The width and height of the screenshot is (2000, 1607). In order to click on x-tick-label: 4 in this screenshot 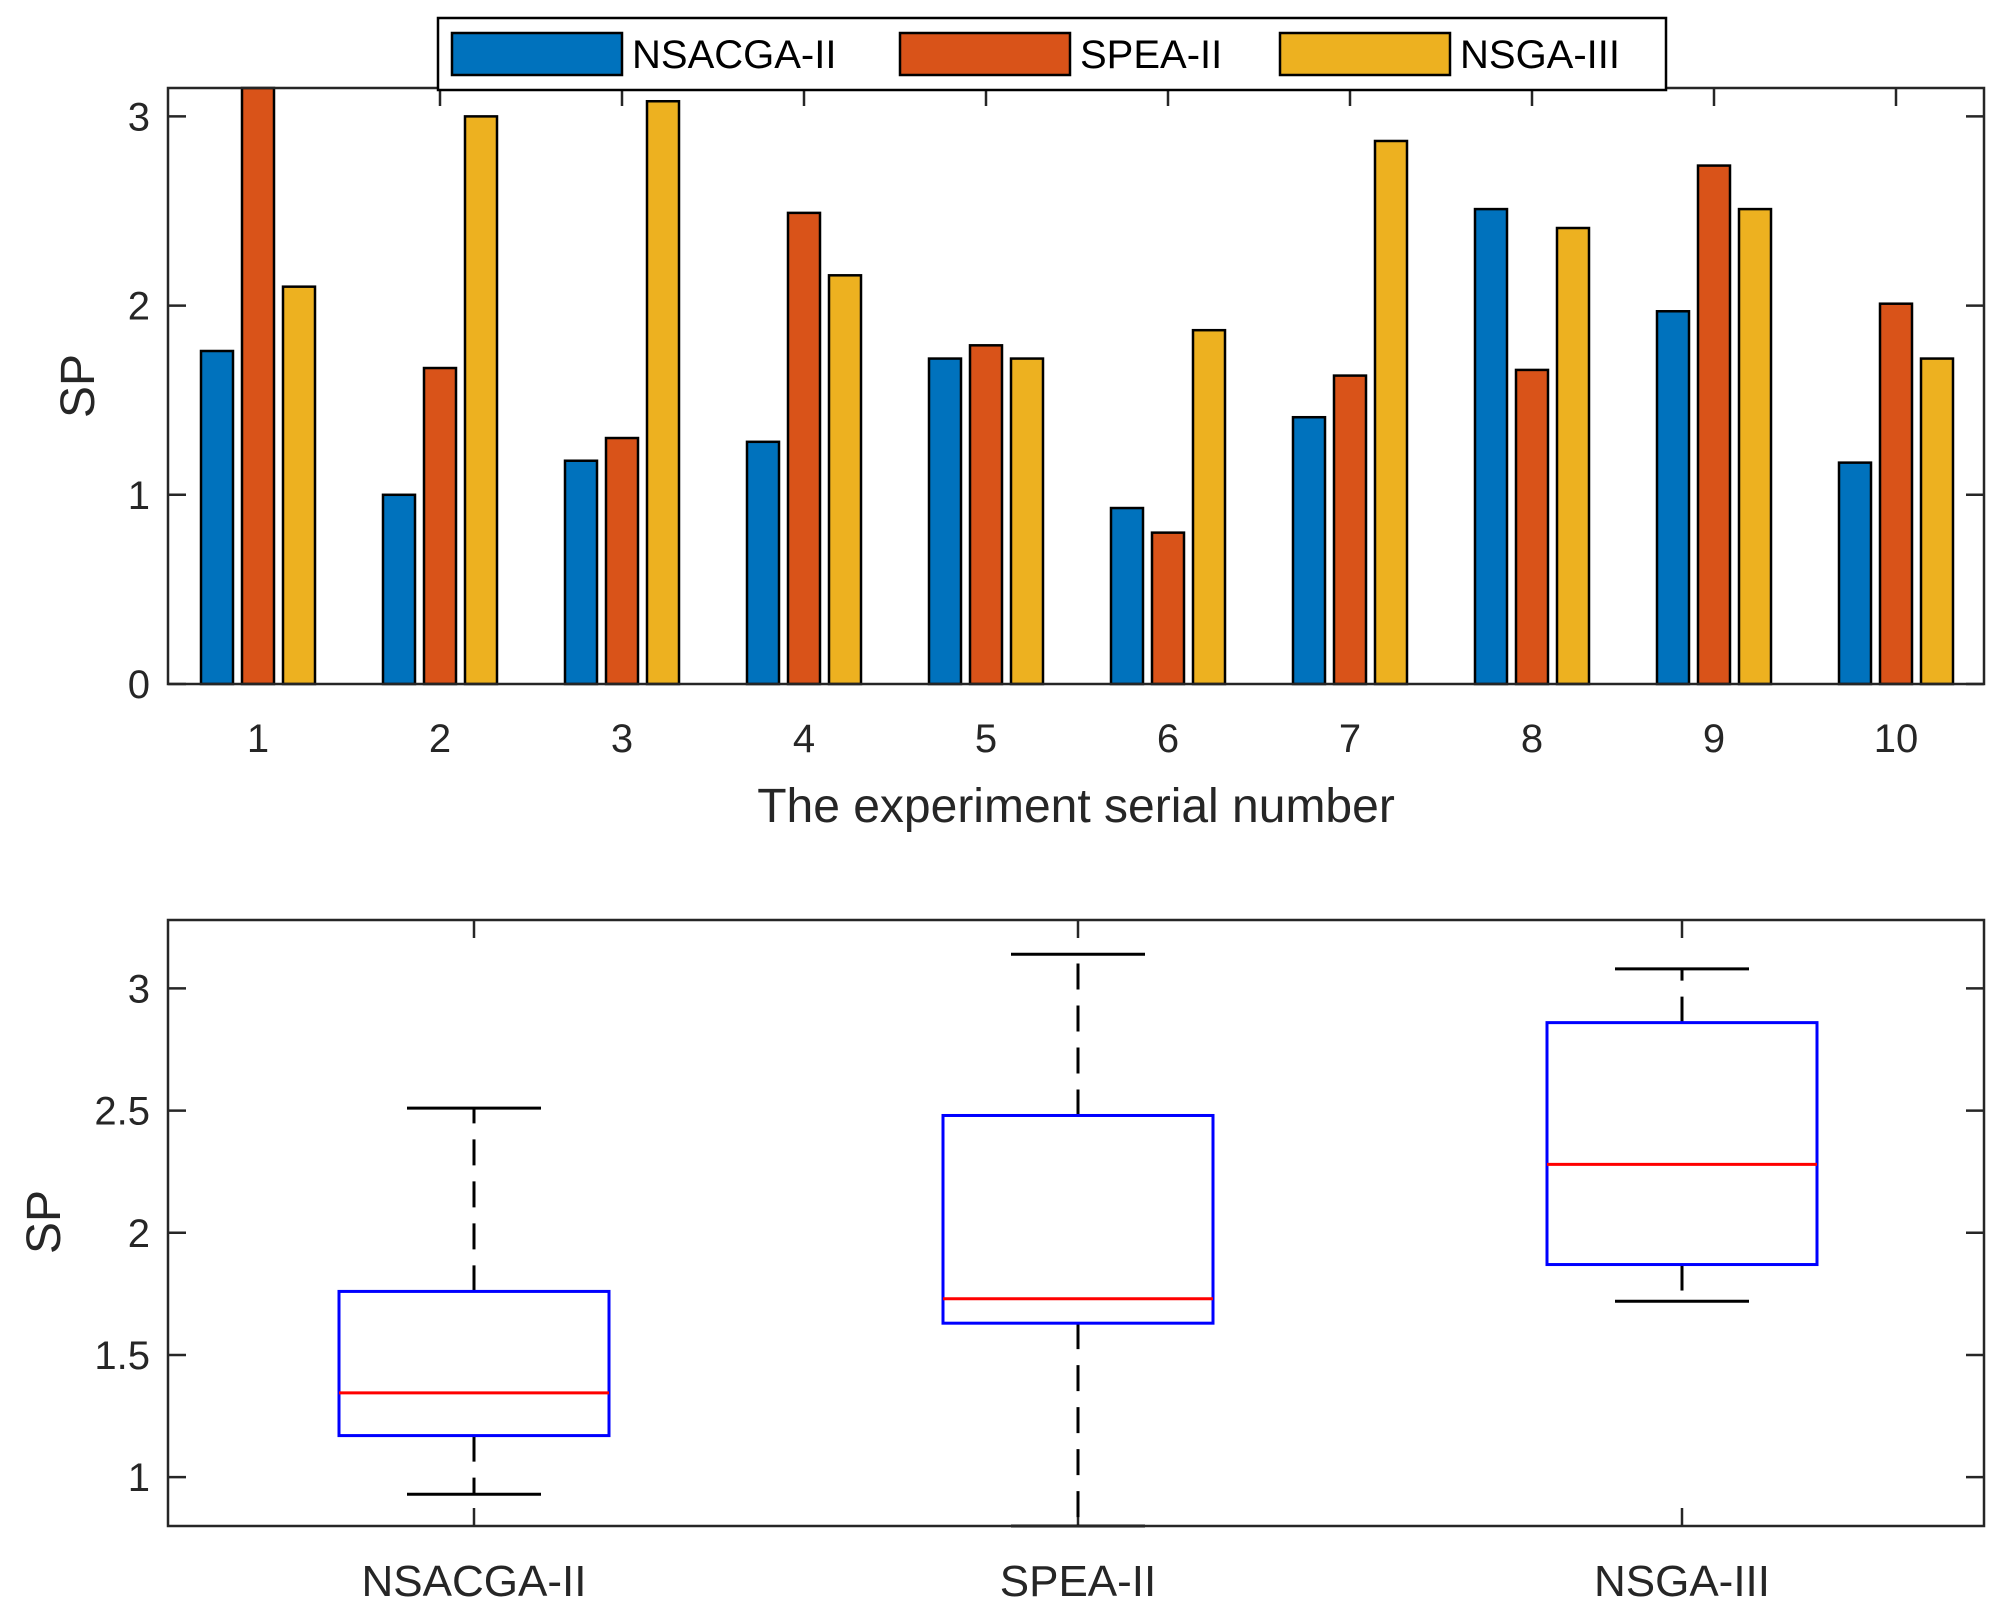, I will do `click(804, 739)`.